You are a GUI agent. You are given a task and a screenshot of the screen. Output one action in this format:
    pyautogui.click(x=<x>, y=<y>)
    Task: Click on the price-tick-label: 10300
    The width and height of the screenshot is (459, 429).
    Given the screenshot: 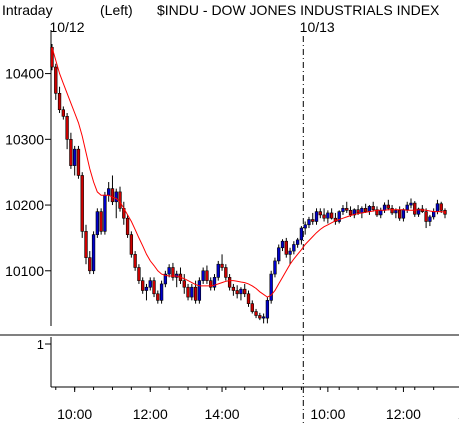 What is the action you would take?
    pyautogui.click(x=24, y=139)
    